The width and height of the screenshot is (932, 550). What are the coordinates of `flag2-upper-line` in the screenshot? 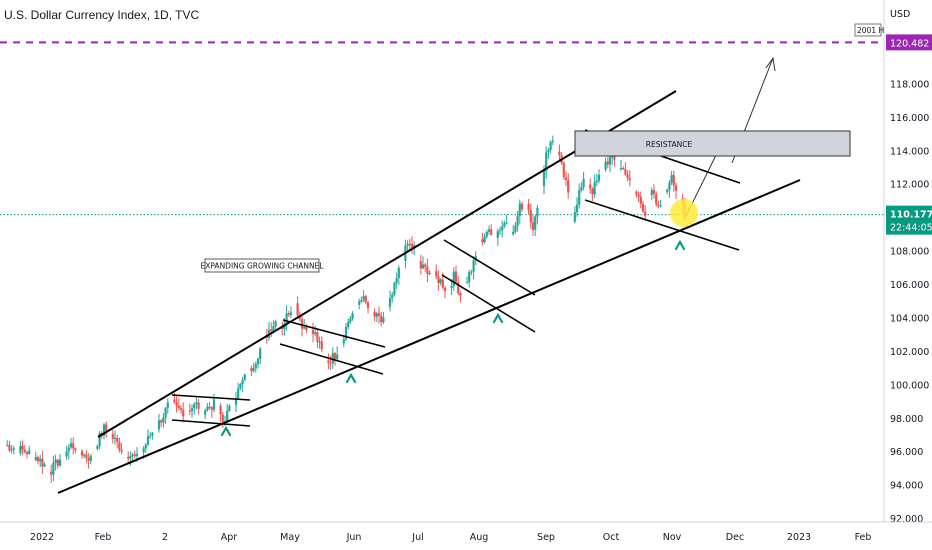 It's located at (334, 333).